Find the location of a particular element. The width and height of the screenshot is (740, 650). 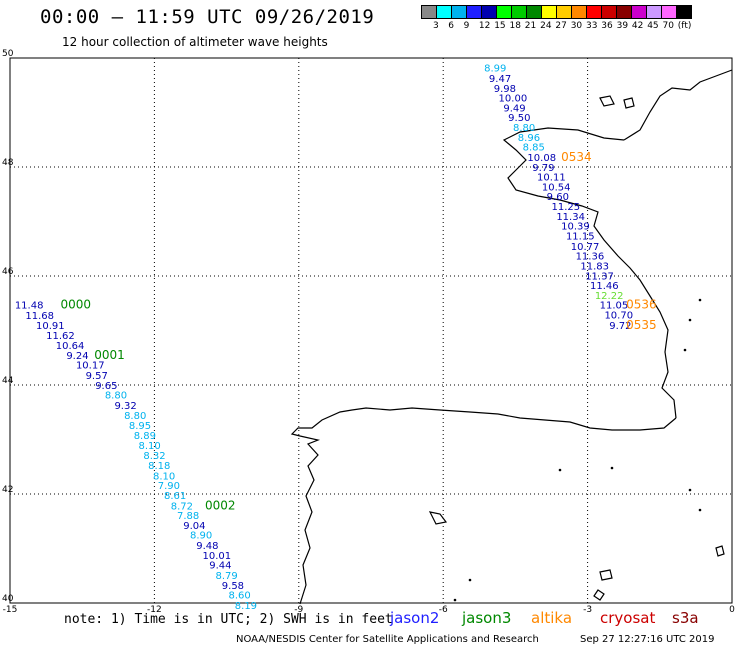

x-tick-label: -15 is located at coordinates (10, 610).